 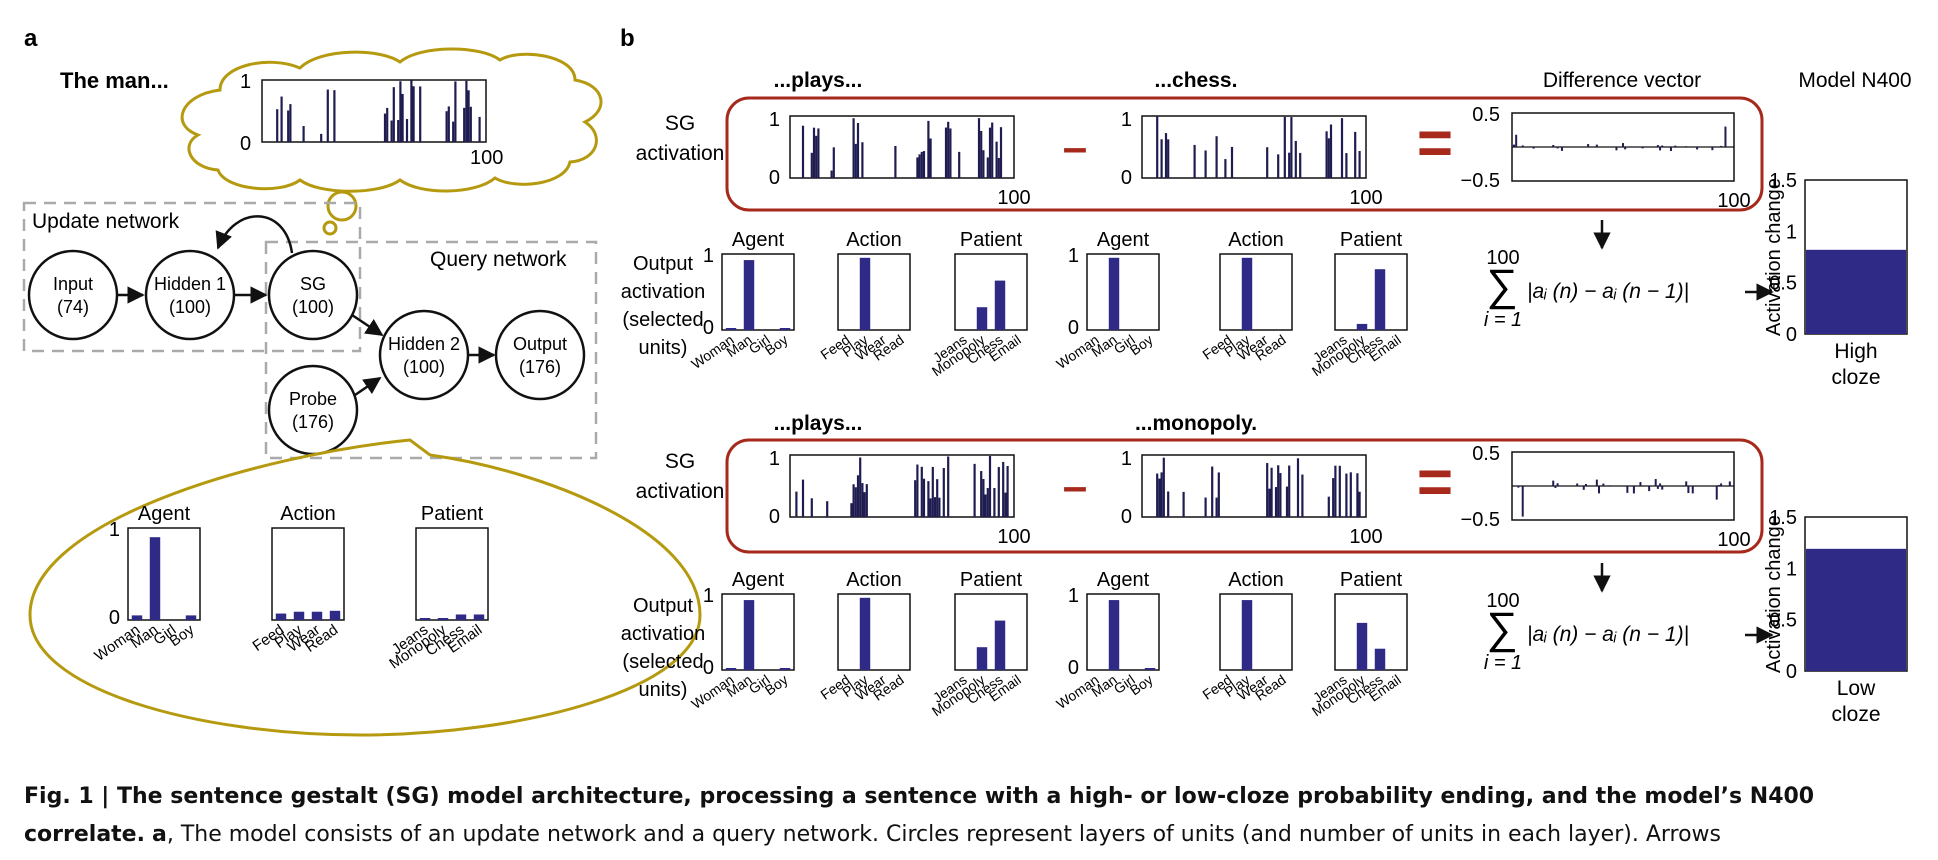 I want to click on node-input: Input (74), so click(x=73, y=295).